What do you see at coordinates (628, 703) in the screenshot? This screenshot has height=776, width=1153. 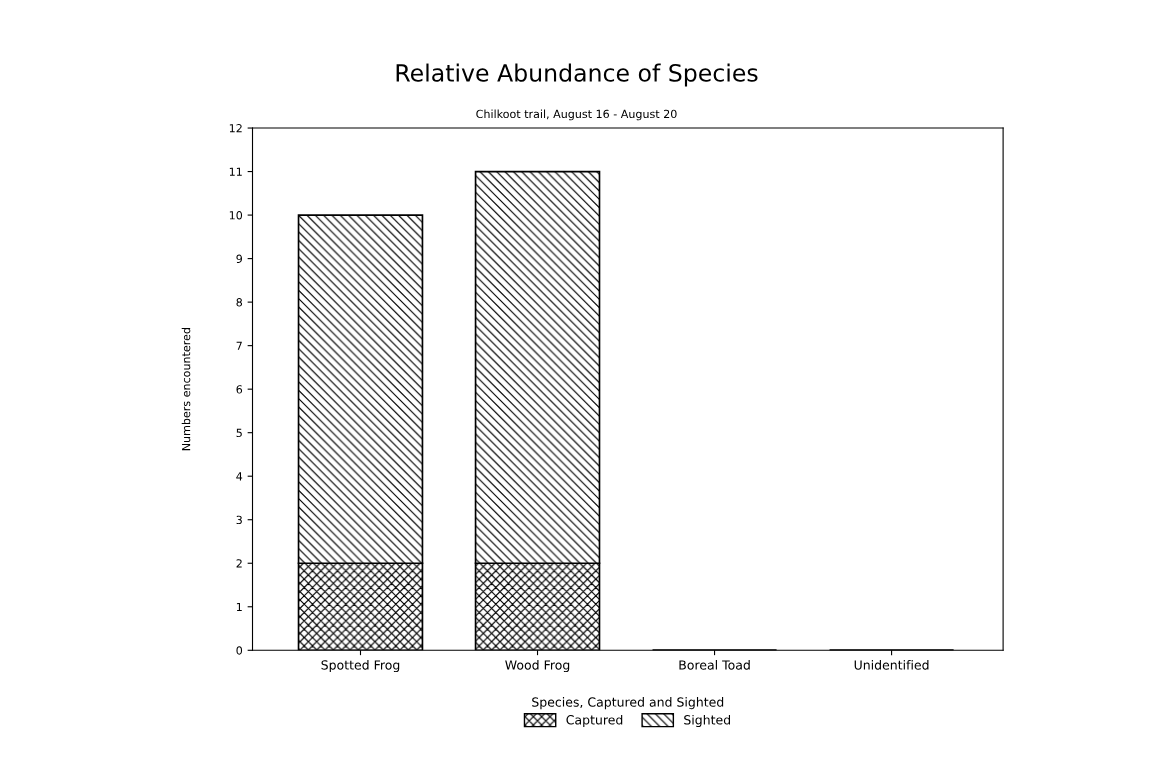 I see `x-axis-title: Species, Captured and Sighted` at bounding box center [628, 703].